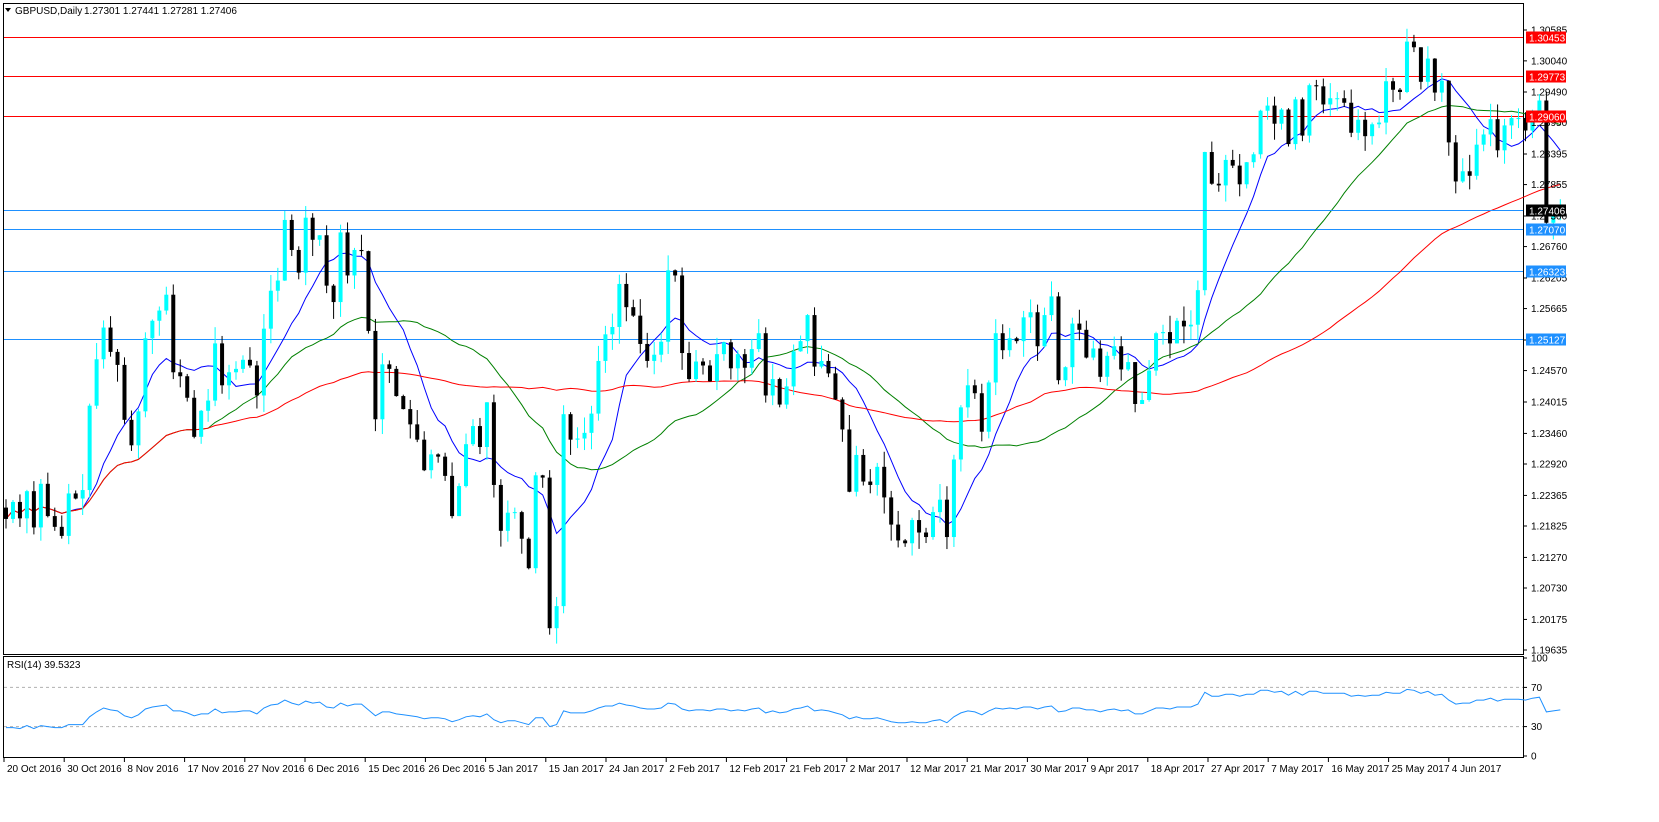 The width and height of the screenshot is (1659, 822). What do you see at coordinates (782, 707) in the screenshot?
I see `rsi-panel: RSI(14) 39.5323` at bounding box center [782, 707].